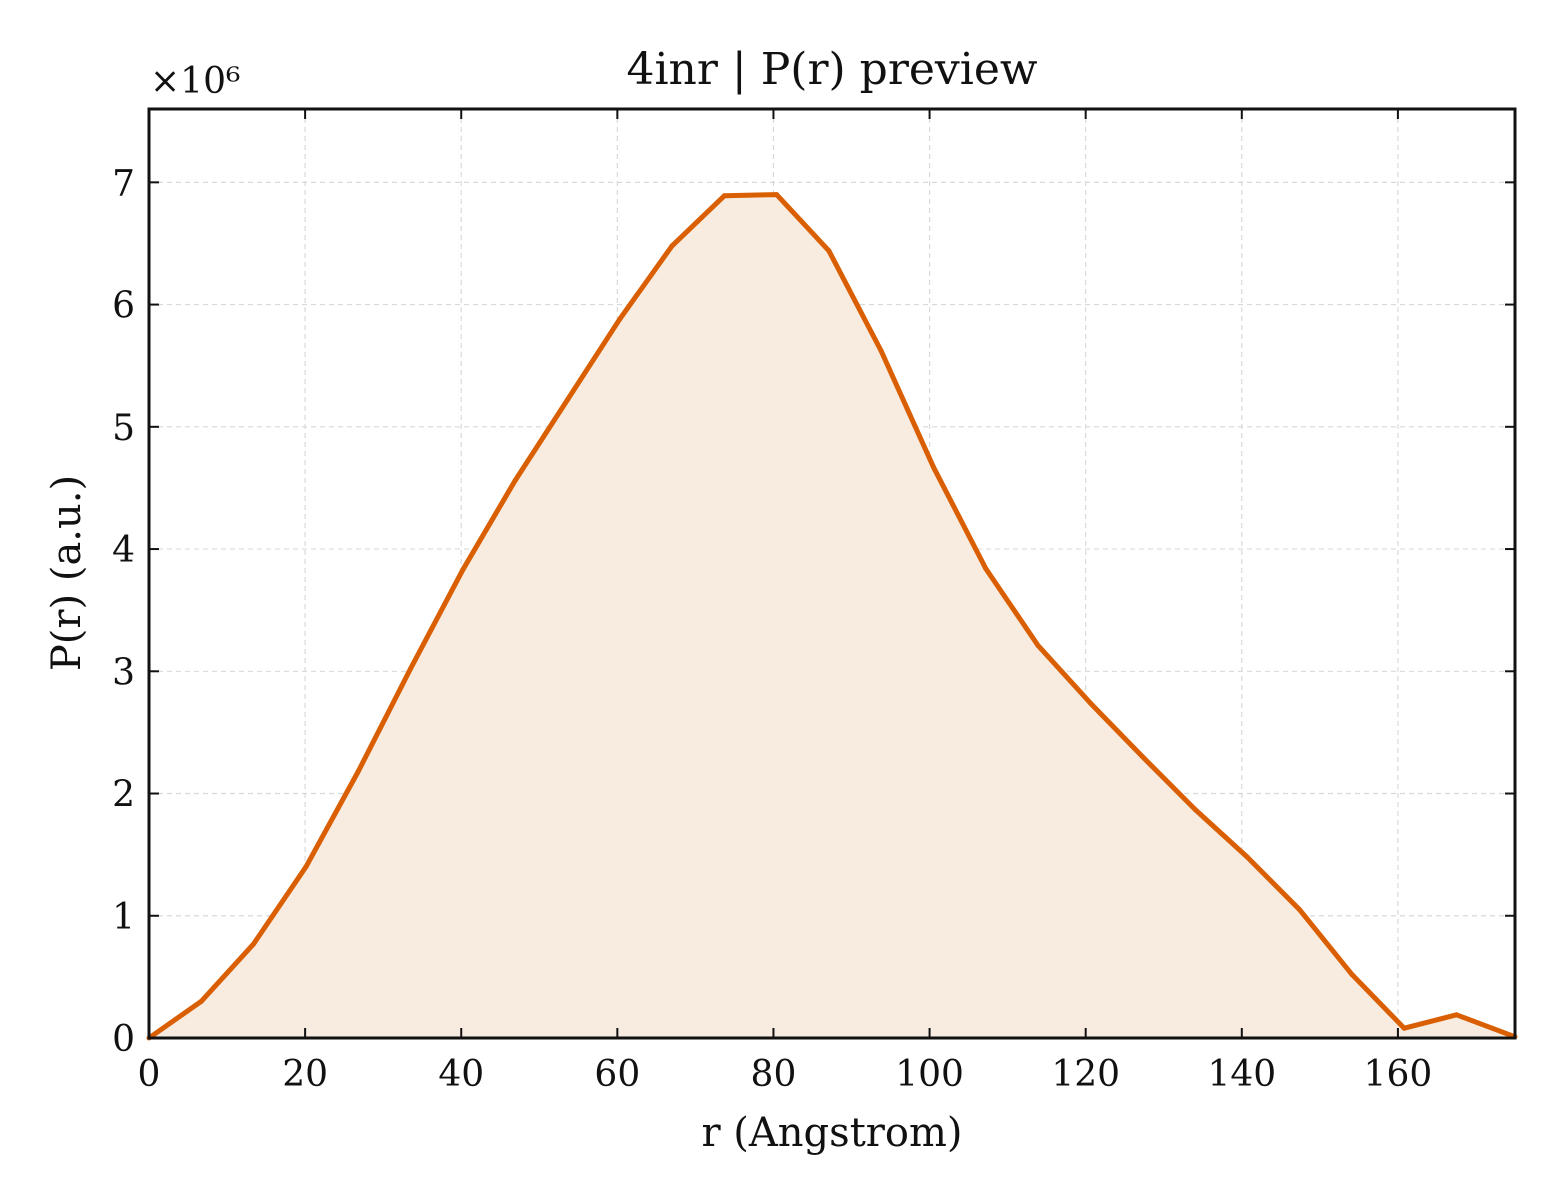 Image resolution: width=1560 pixels, height=1200 pixels. Describe the element at coordinates (831, 1133) in the screenshot. I see `x-axis-label: r (Angstrom)` at that location.